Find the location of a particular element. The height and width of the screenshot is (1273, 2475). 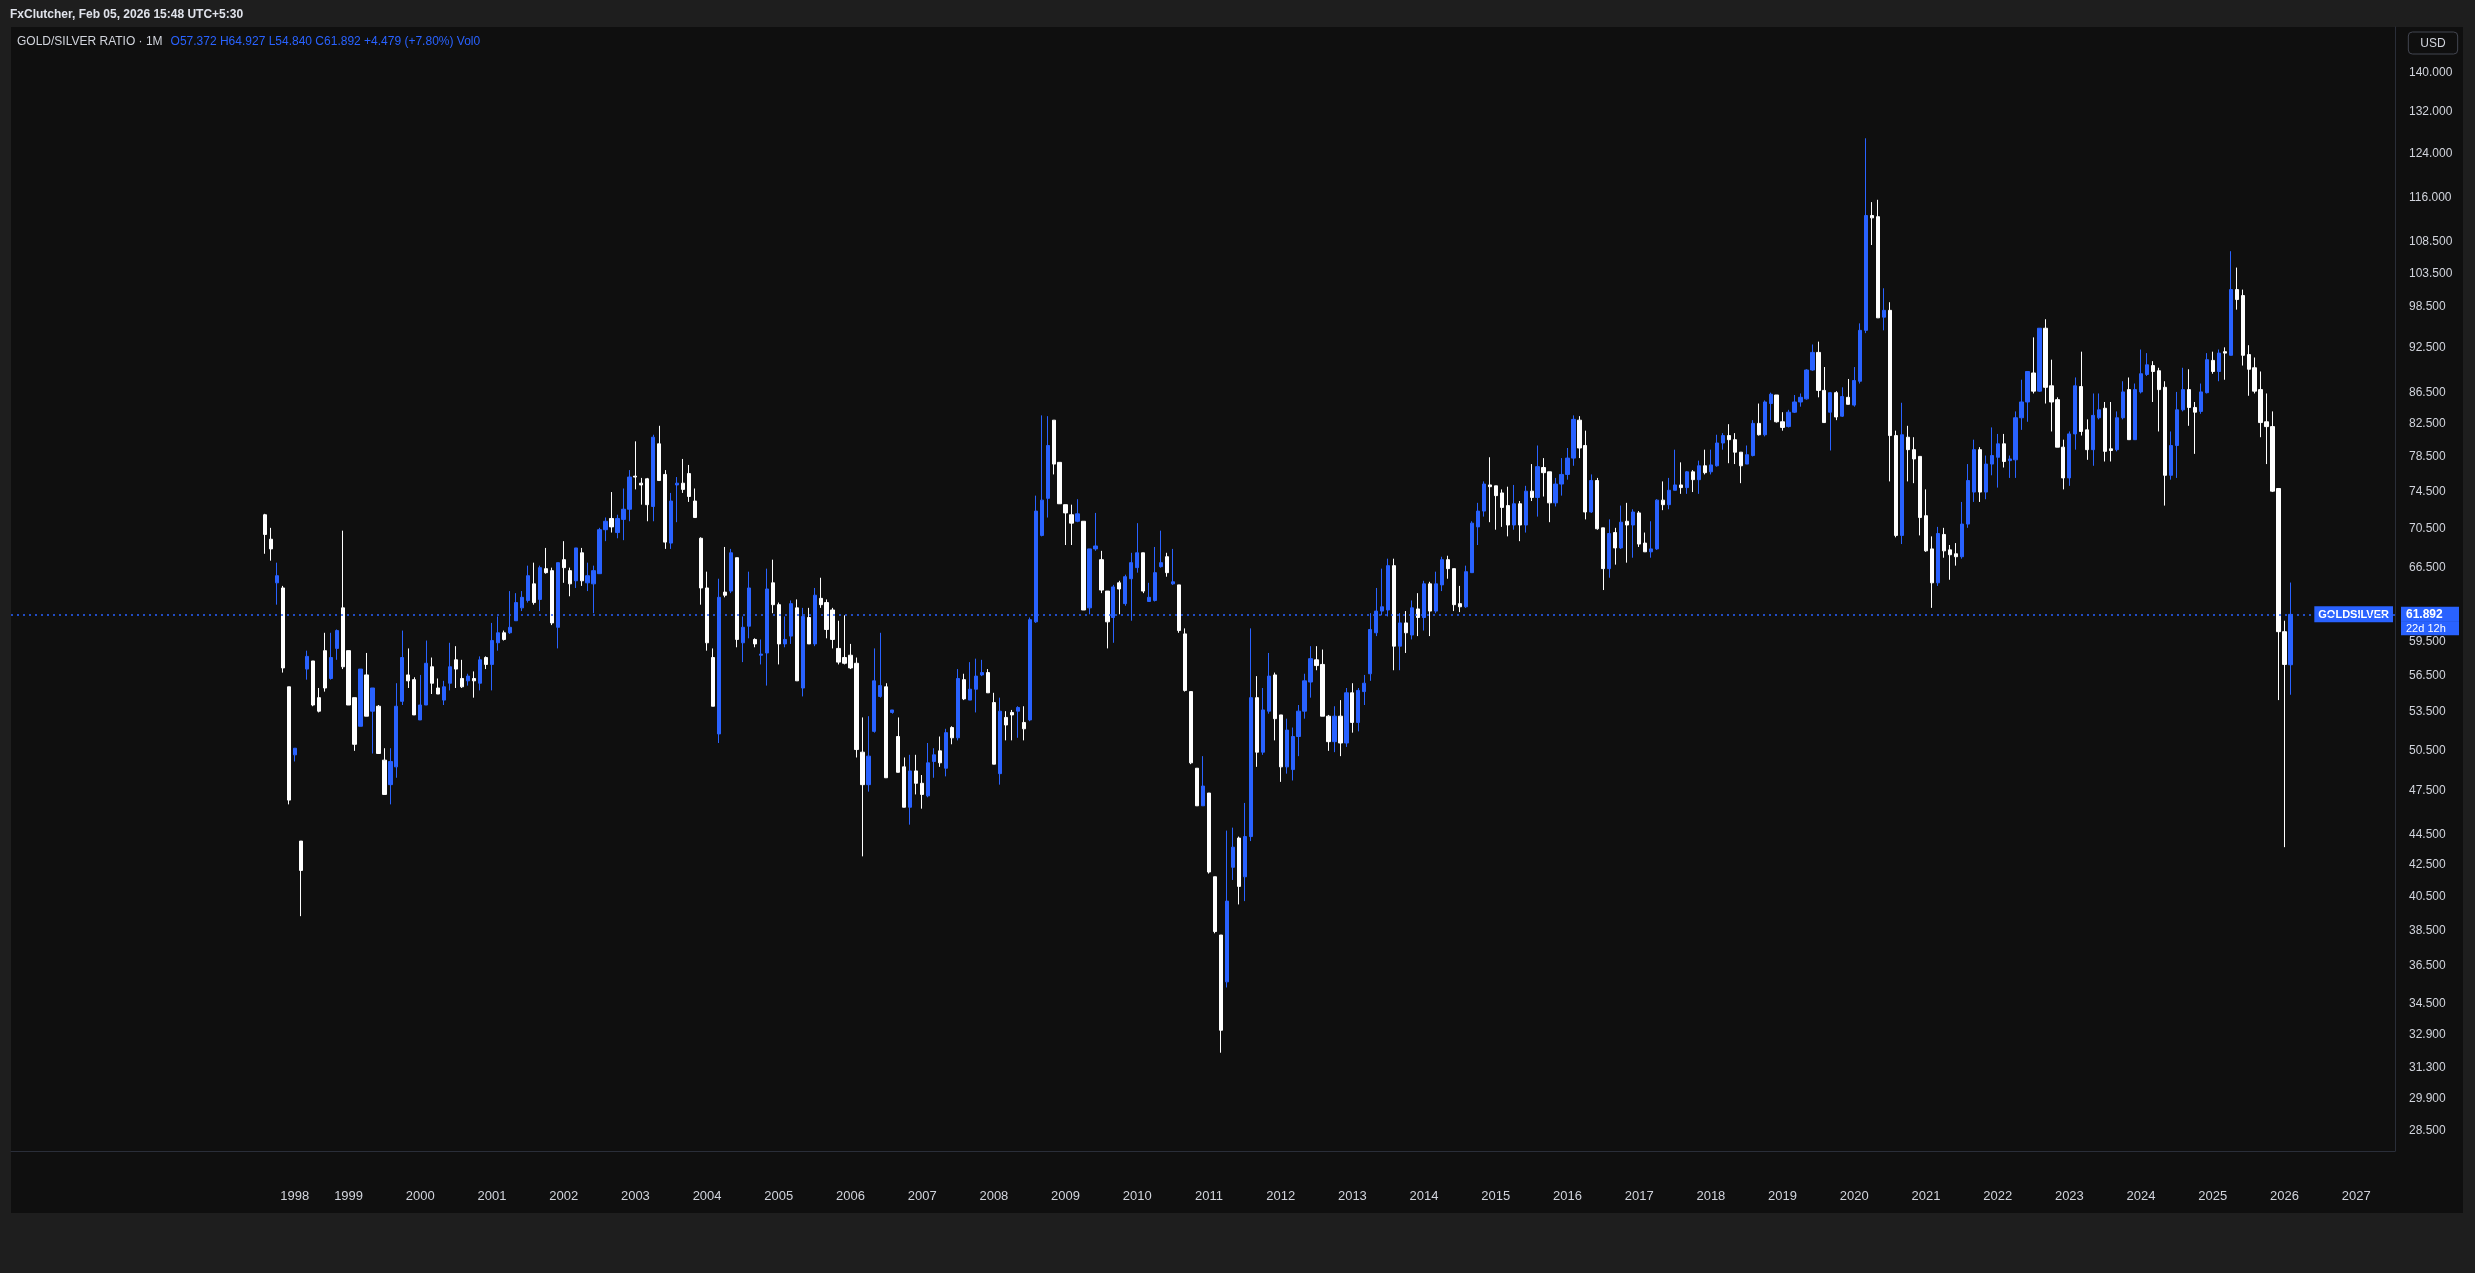

x-tick-label: 2001 is located at coordinates (492, 1195).